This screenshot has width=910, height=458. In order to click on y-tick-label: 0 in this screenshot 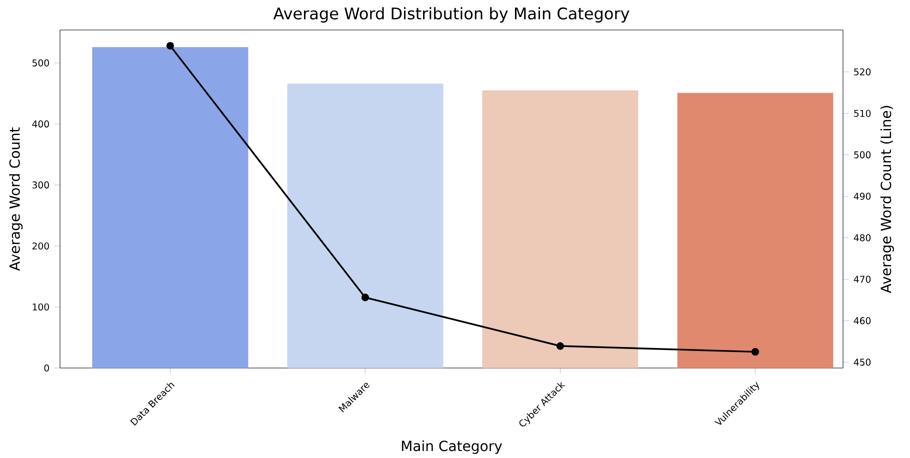, I will do `click(46, 368)`.